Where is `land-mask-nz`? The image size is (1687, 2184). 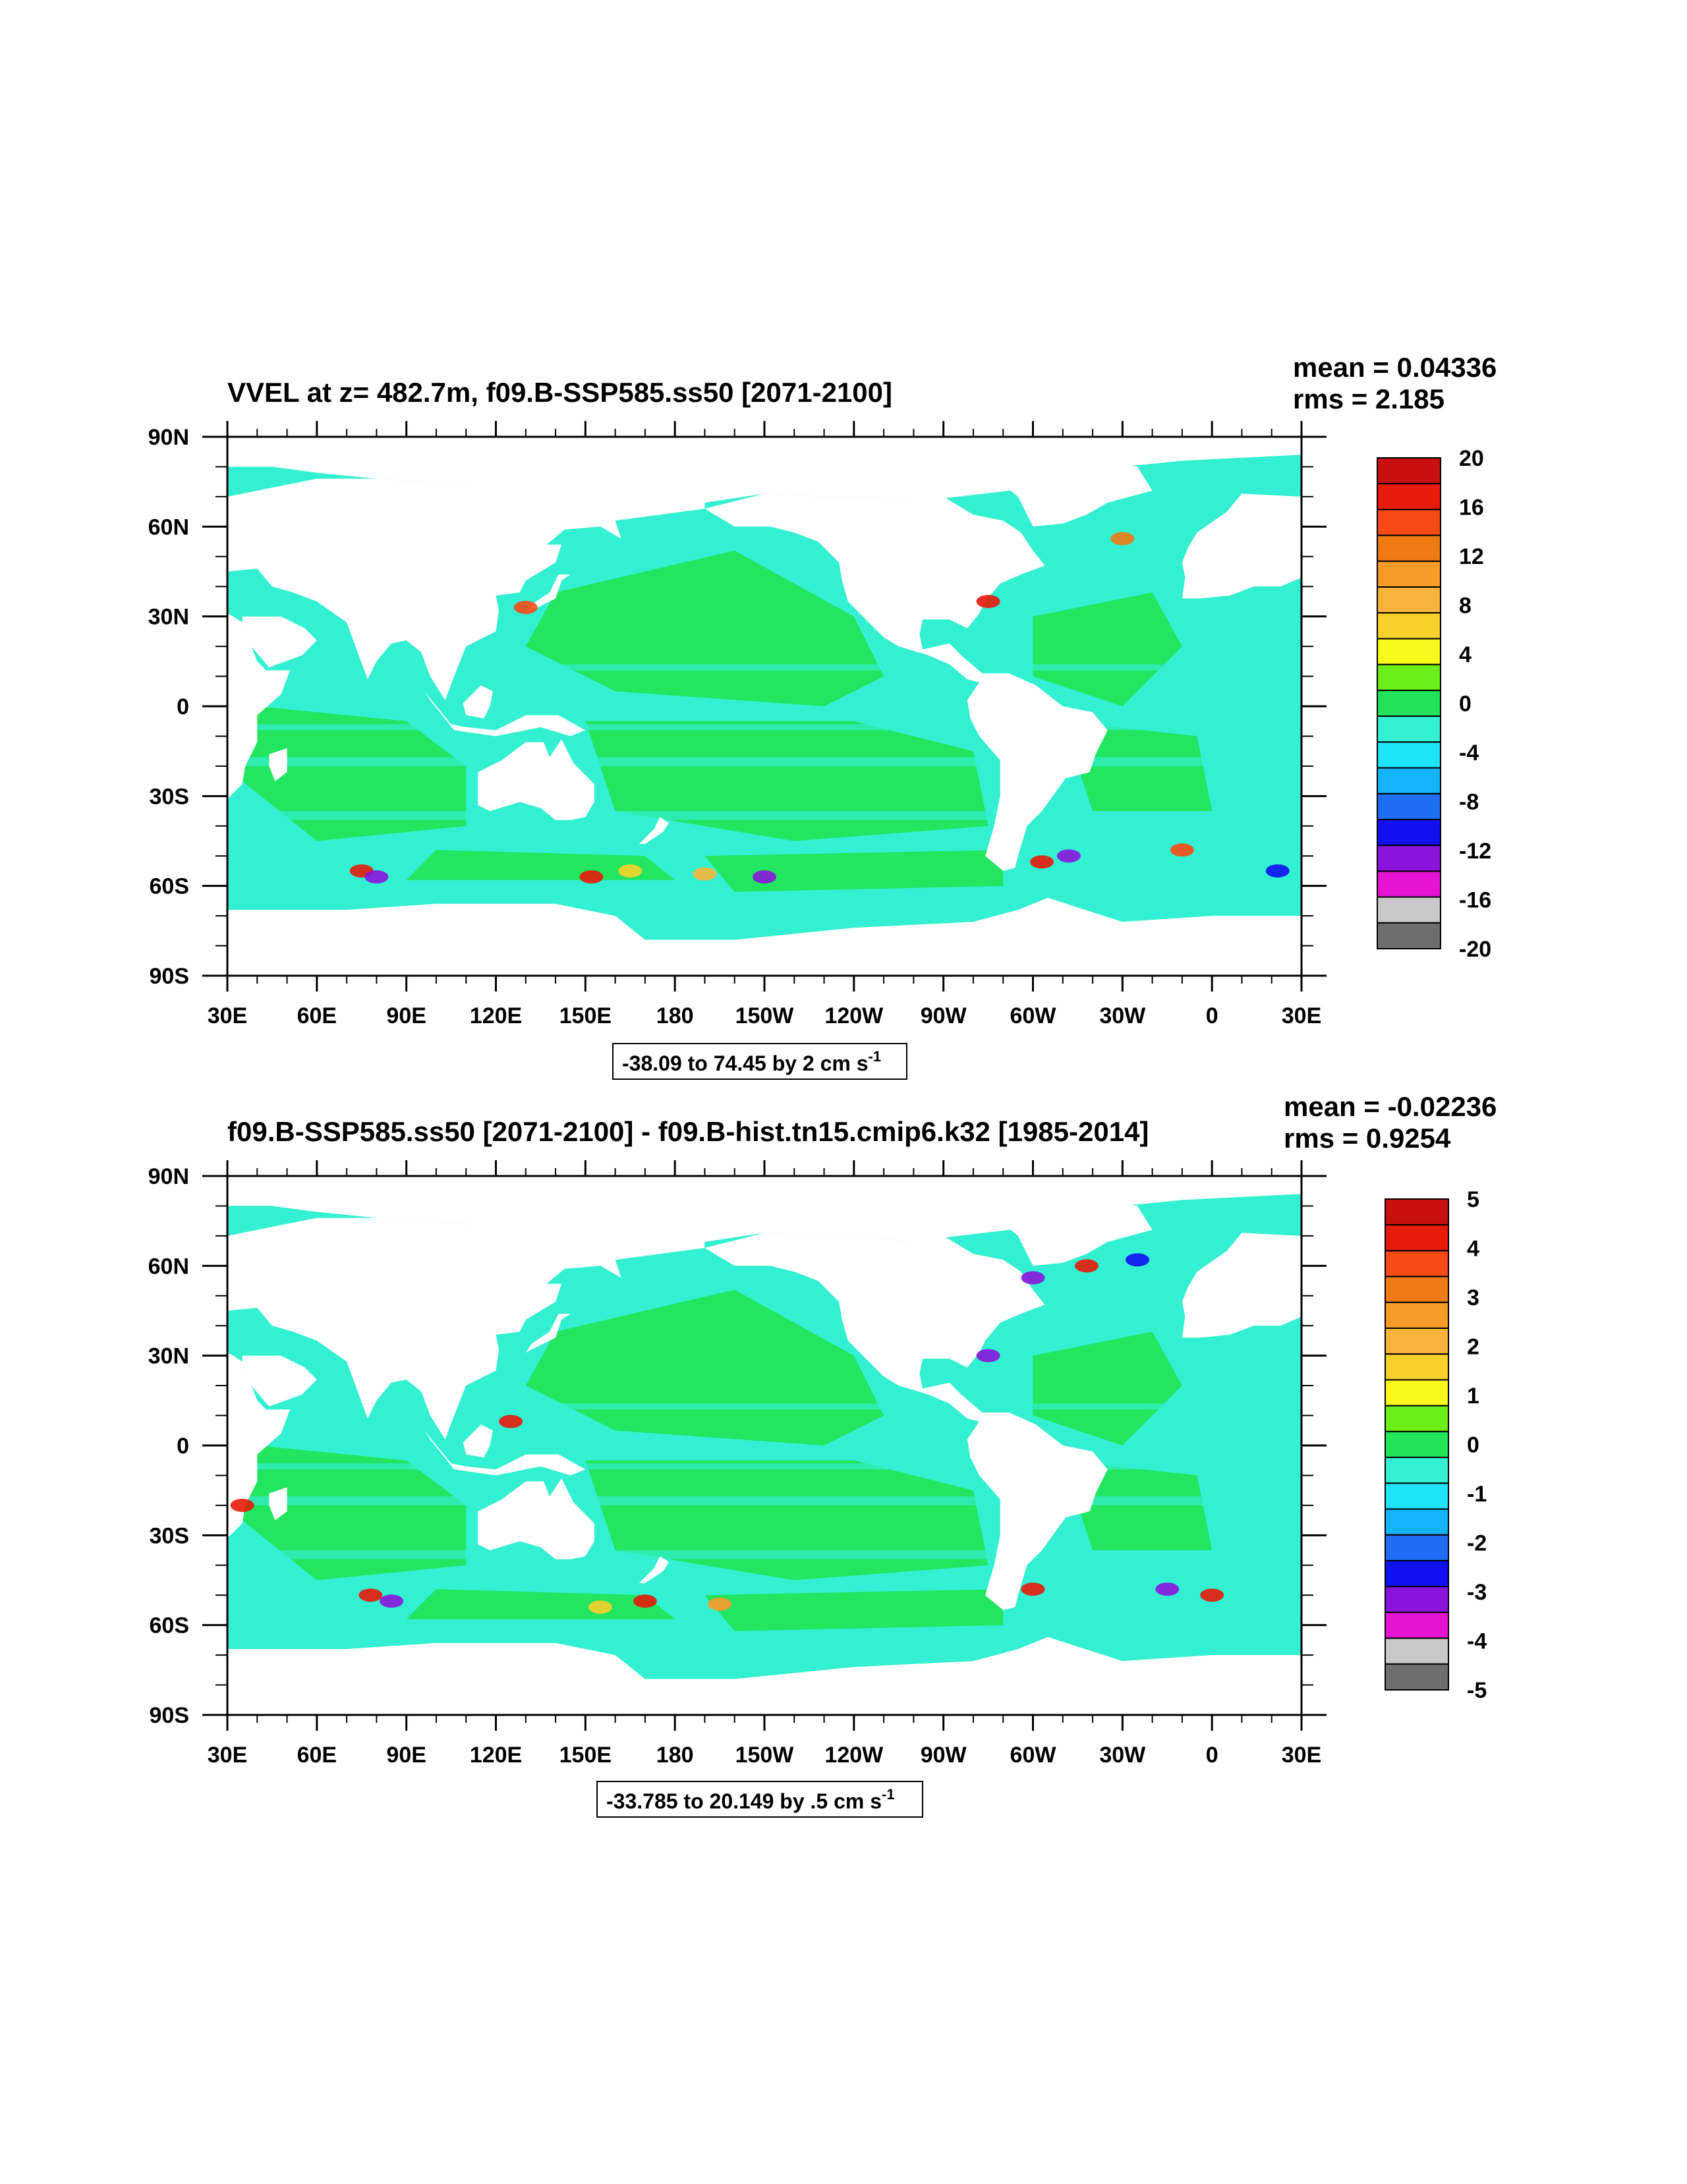 land-mask-nz is located at coordinates (654, 1569).